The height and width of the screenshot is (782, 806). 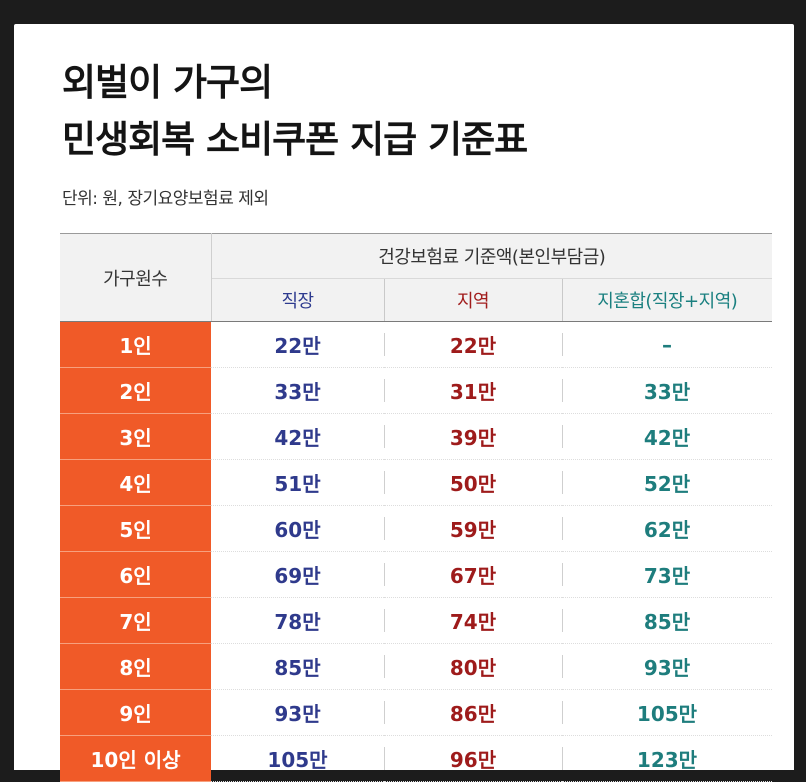 What do you see at coordinates (135, 390) in the screenshot?
I see `household-size-cell: 2인` at bounding box center [135, 390].